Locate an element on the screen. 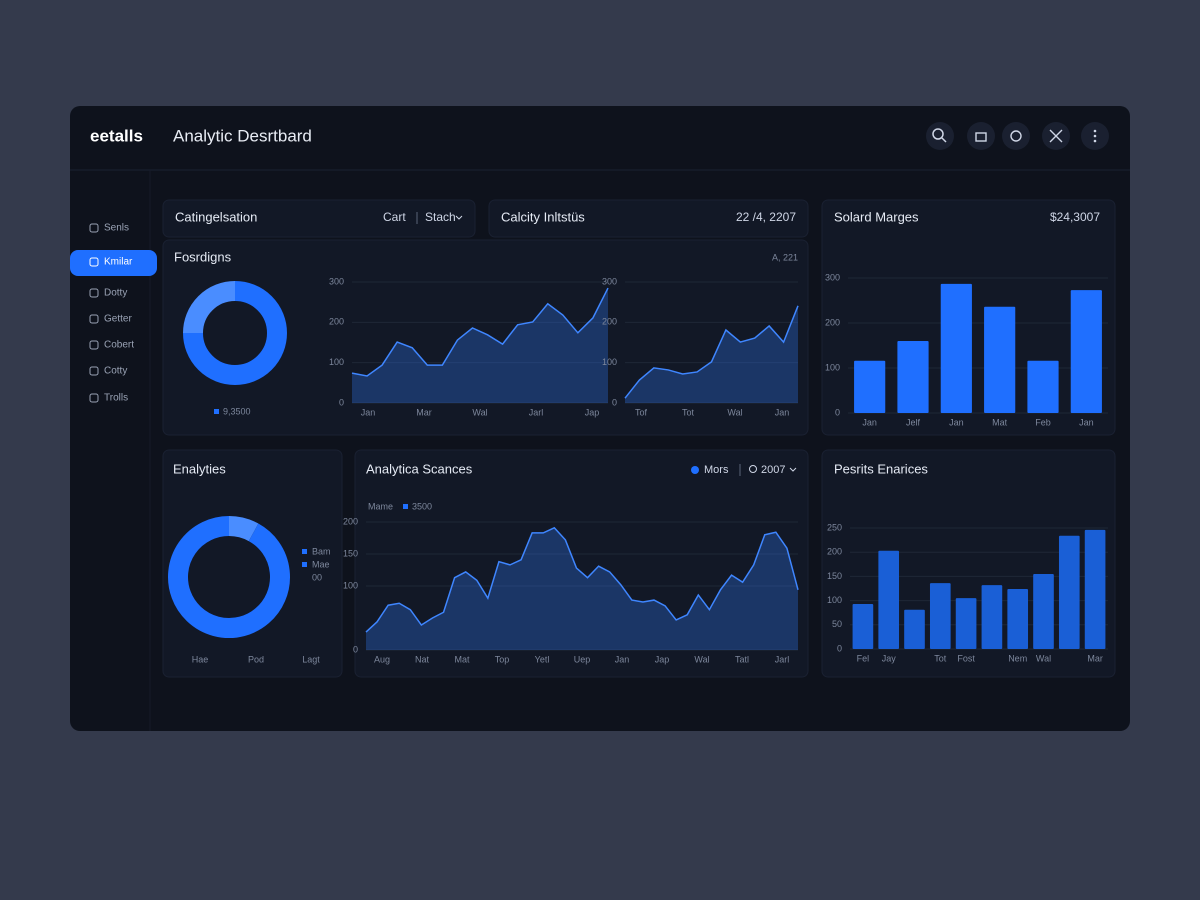  card-title: Catingelsation is located at coordinates (216, 216).